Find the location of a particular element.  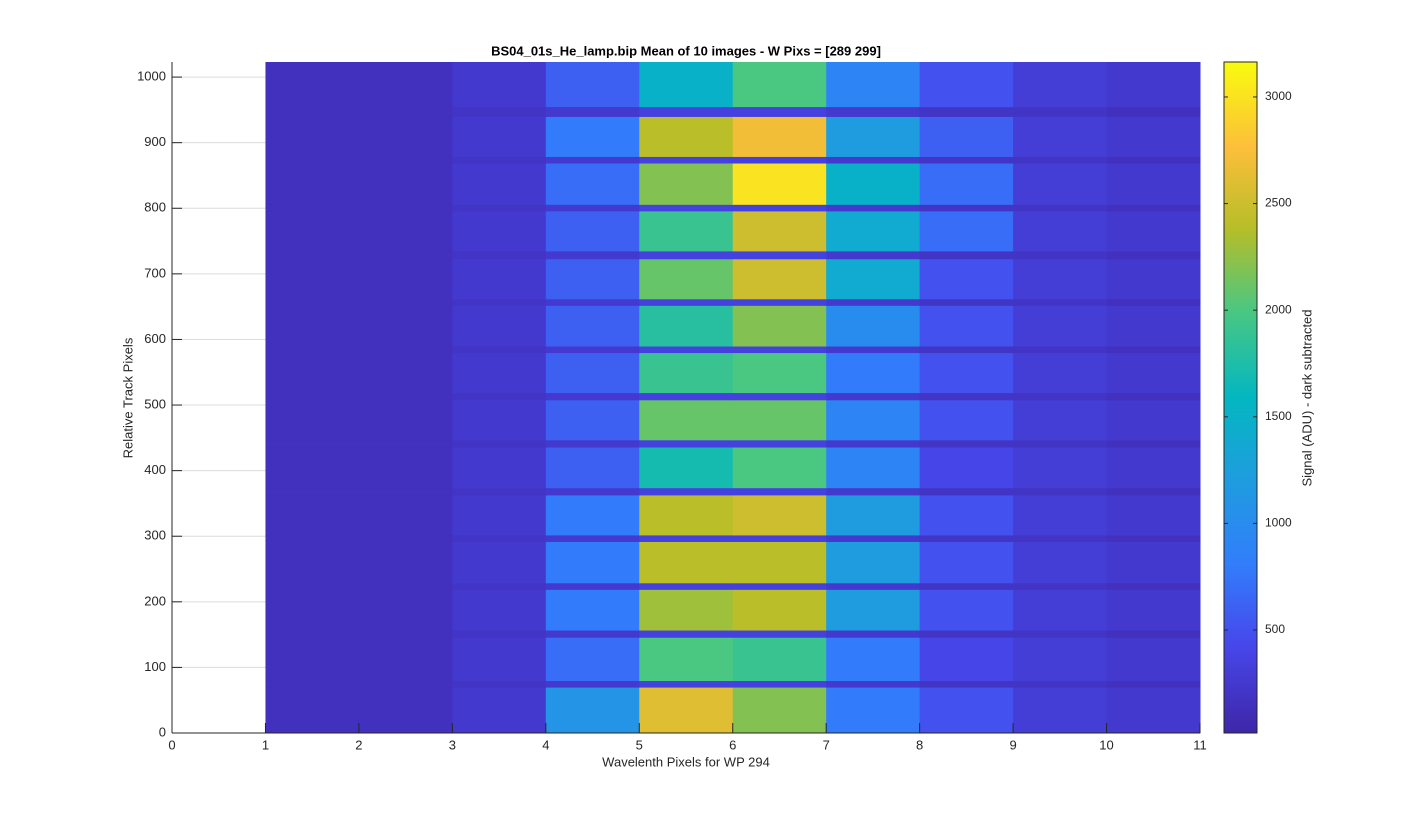

colorbar-label: Signal (ADU) - dark subtracted is located at coordinates (1306, 397).